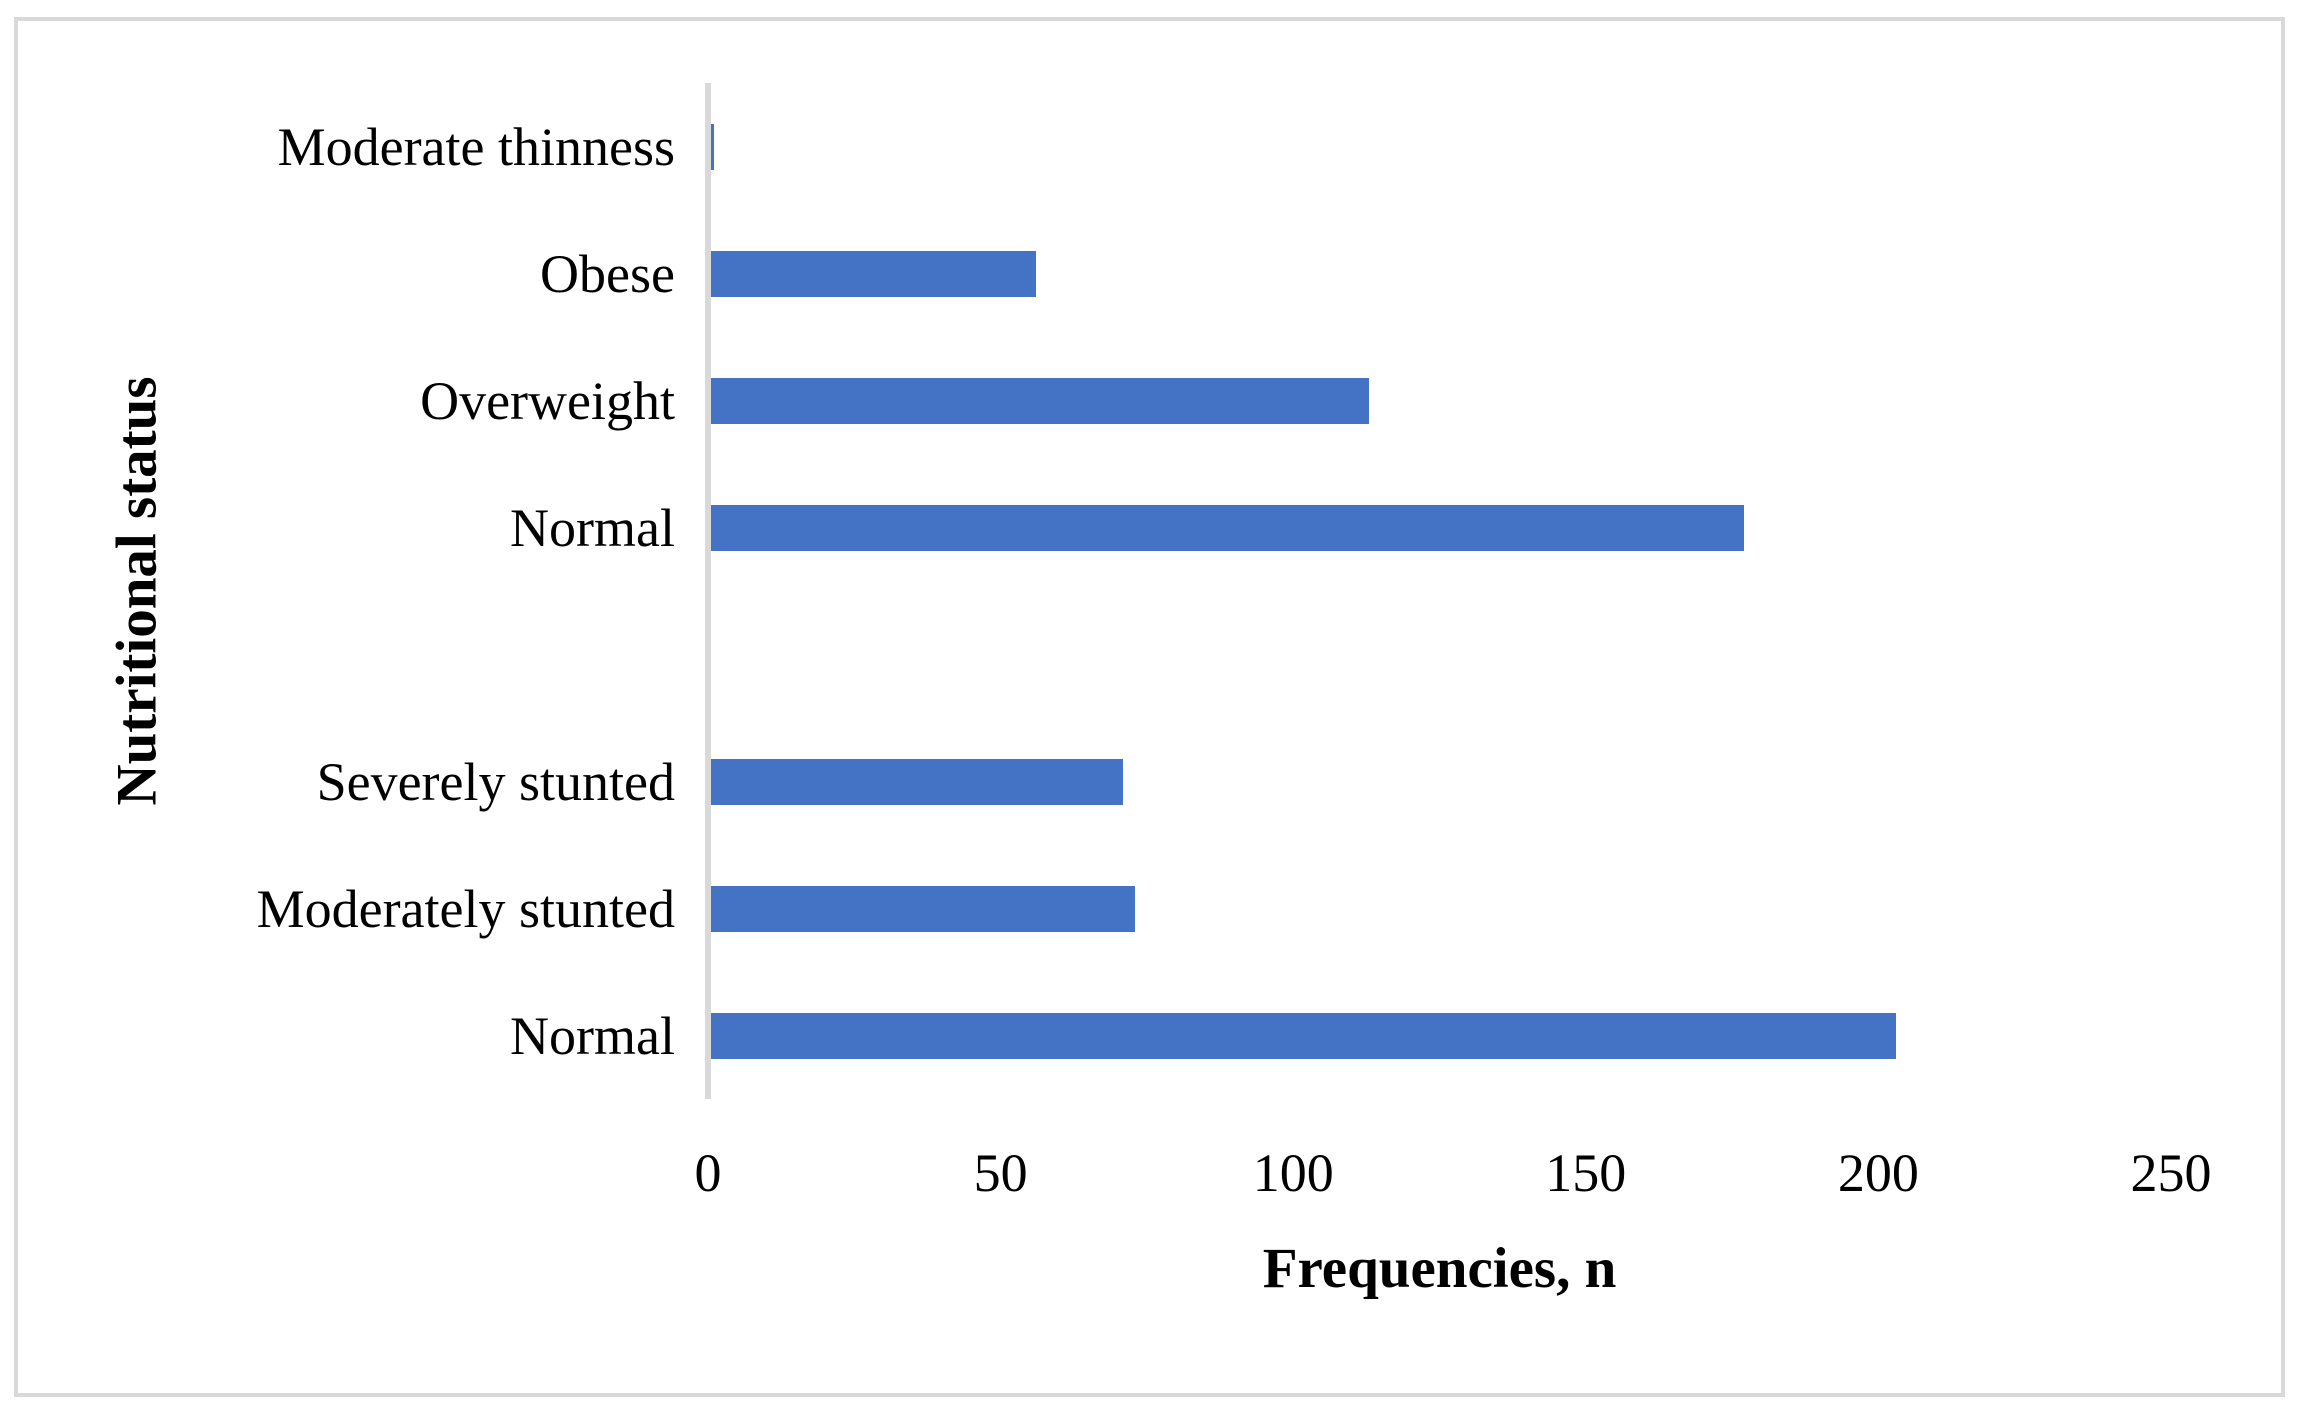 The width and height of the screenshot is (2298, 1408). What do you see at coordinates (1293, 1173) in the screenshot?
I see `x-tick-label: 100` at bounding box center [1293, 1173].